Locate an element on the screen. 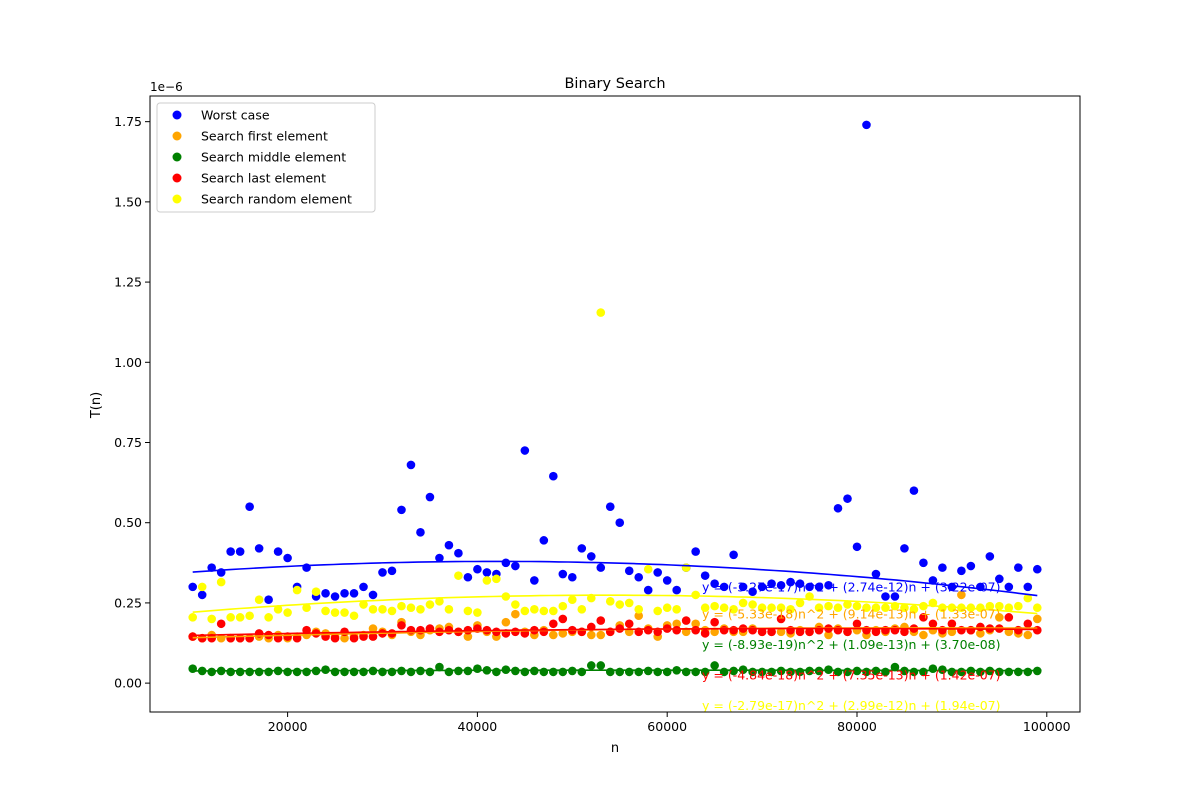  chart-title: Binary Search is located at coordinates (614, 84).